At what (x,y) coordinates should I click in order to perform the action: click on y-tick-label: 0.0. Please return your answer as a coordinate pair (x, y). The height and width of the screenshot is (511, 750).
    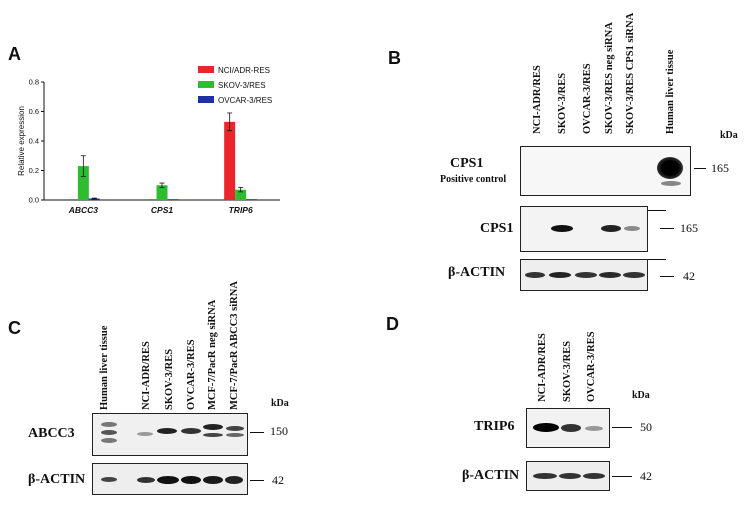
    Looking at the image, I should click on (34, 200).